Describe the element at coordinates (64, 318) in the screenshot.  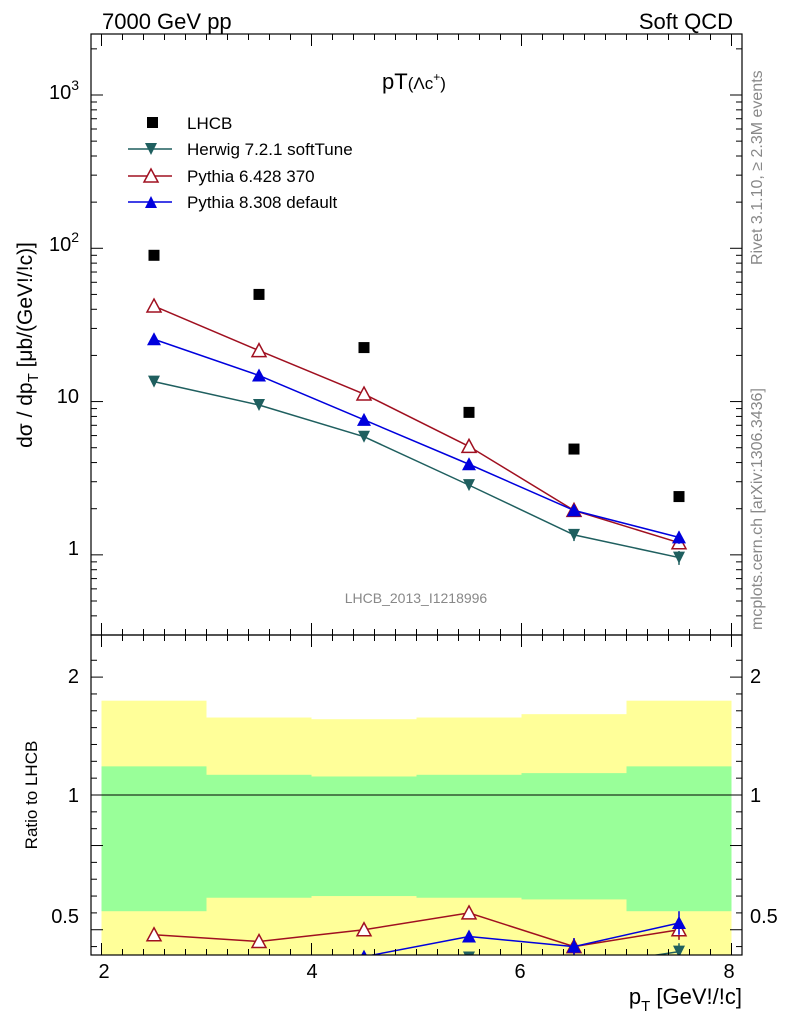
I see `main-y-tick-labels: 1 10 10² 10³` at that location.